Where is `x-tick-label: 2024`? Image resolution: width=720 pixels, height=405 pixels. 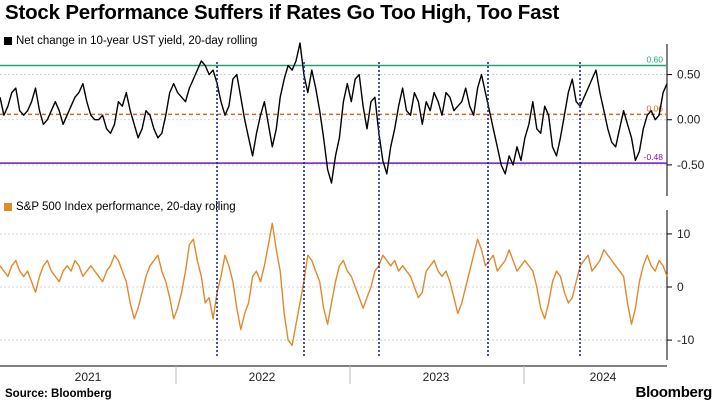
x-tick-label: 2024 is located at coordinates (603, 377).